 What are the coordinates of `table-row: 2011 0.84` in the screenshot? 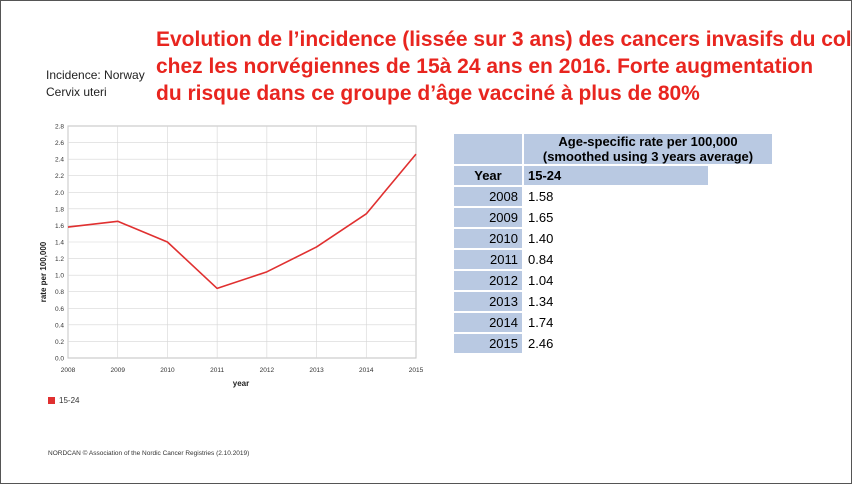 It's located at (613, 259).